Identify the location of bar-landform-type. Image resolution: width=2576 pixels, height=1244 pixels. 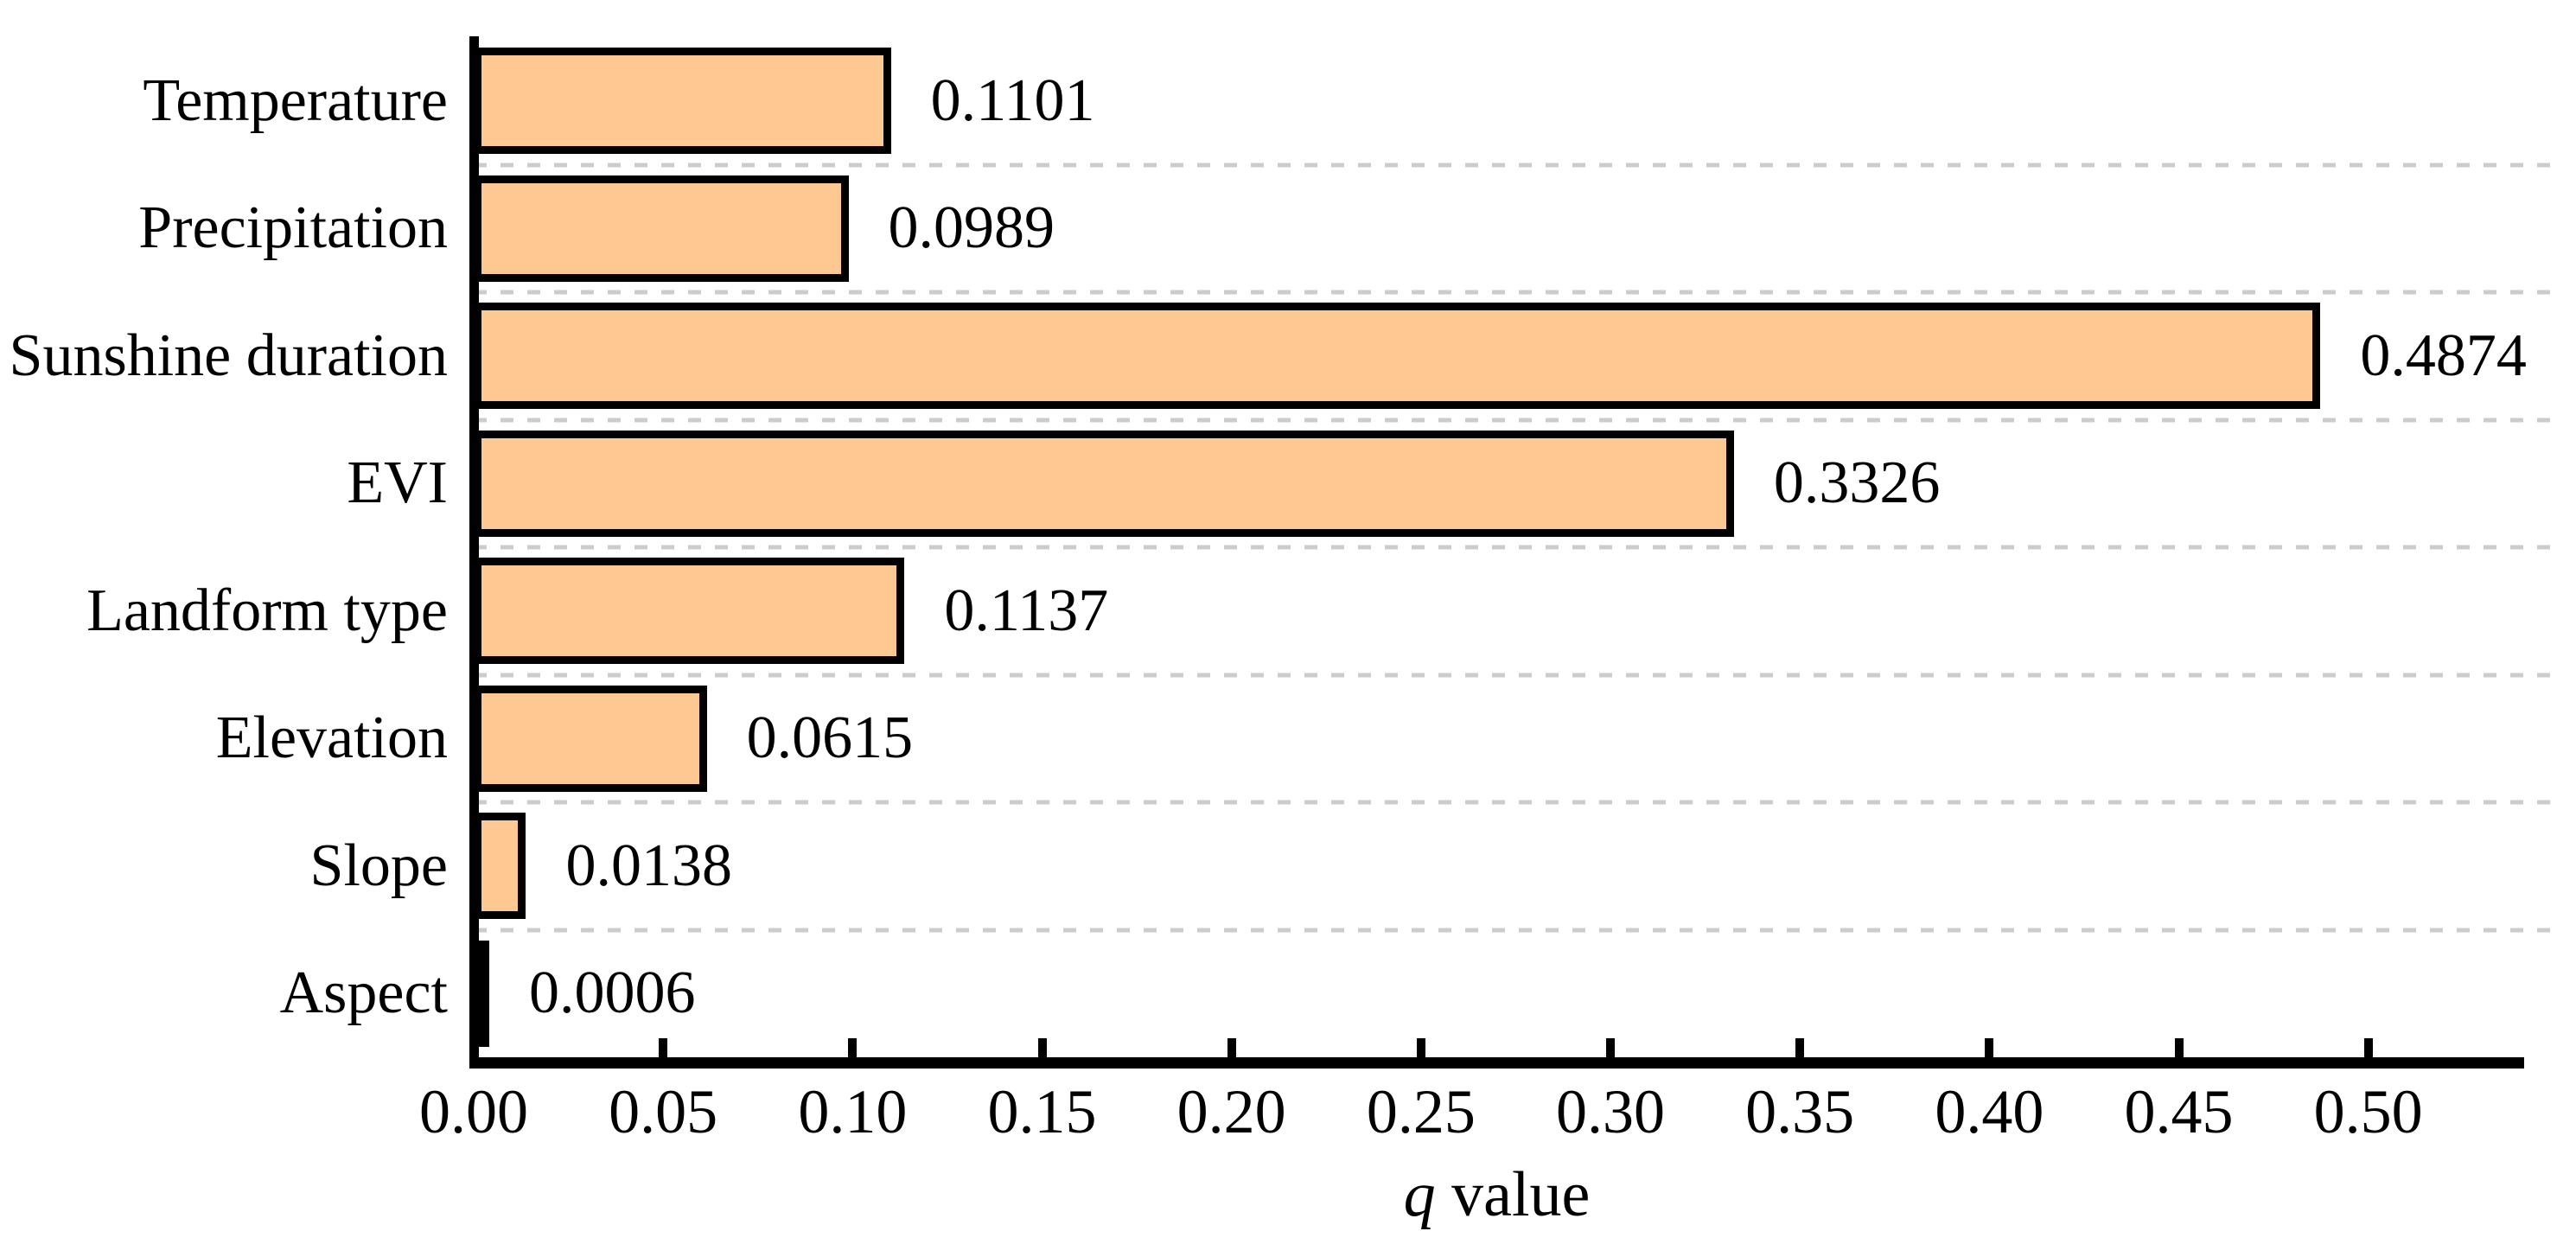
(689, 611).